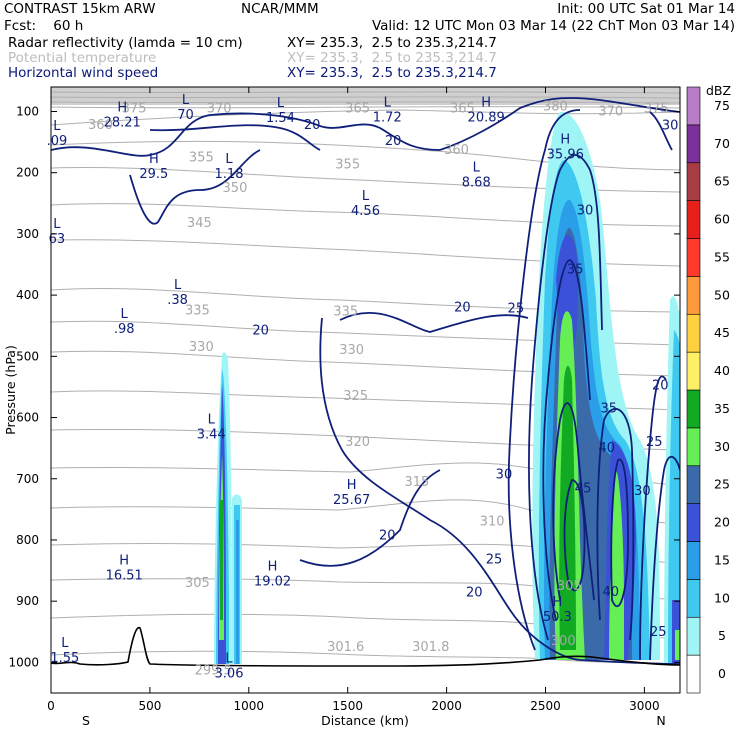  Describe the element at coordinates (199, 223) in the screenshot. I see `theta-contour-label: 345` at that location.